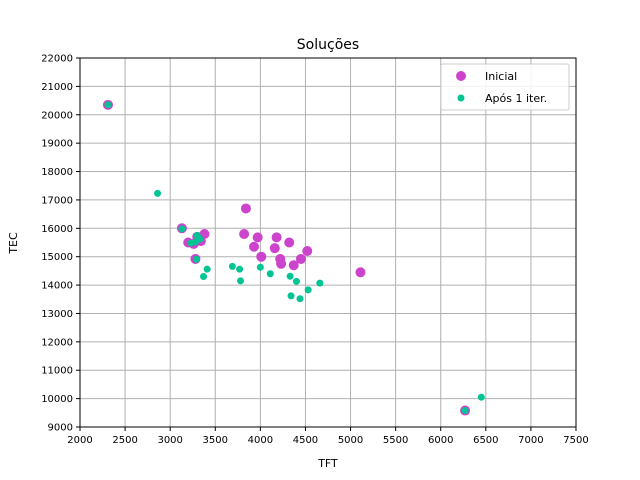 The image size is (640, 480). I want to click on legend: Inicial Após 1 iter., so click(505, 87).